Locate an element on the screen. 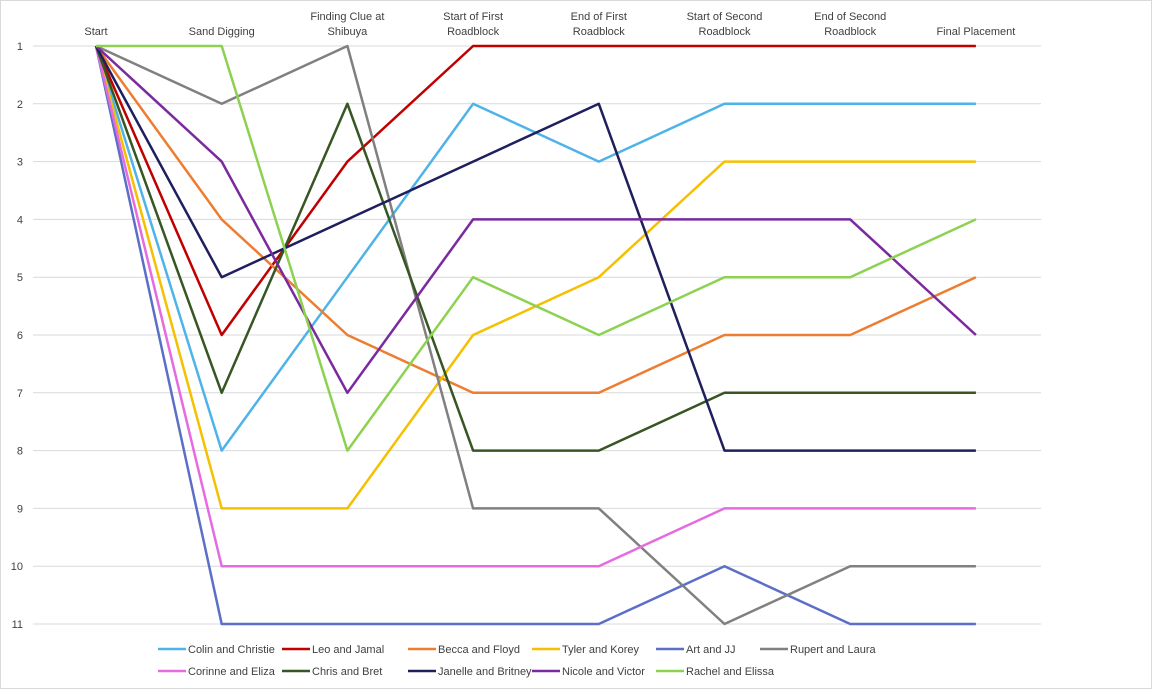 The image size is (1152, 693). legend-label: Nicole and Victor is located at coordinates (603, 672).